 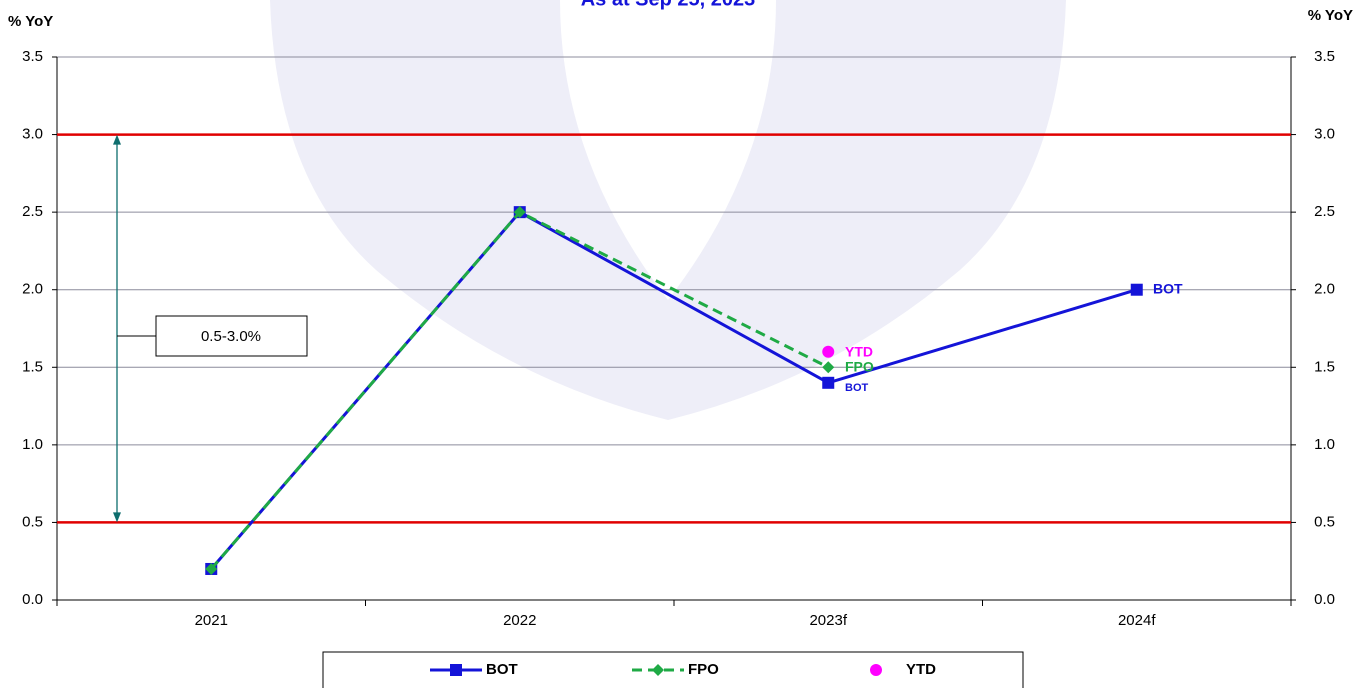 What do you see at coordinates (1324, 444) in the screenshot?
I see `y2-tick-label: 1.0` at bounding box center [1324, 444].